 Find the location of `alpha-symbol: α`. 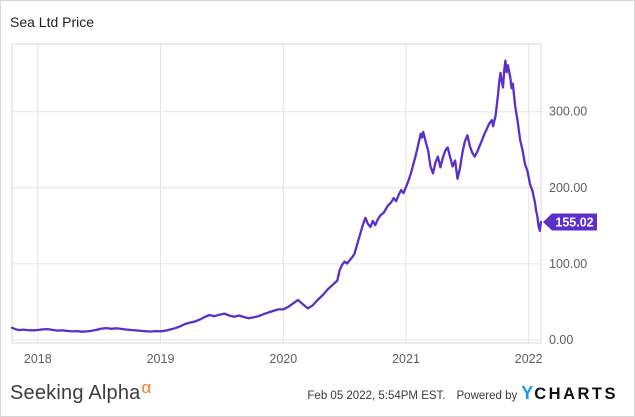

alpha-symbol: α is located at coordinates (146, 388).